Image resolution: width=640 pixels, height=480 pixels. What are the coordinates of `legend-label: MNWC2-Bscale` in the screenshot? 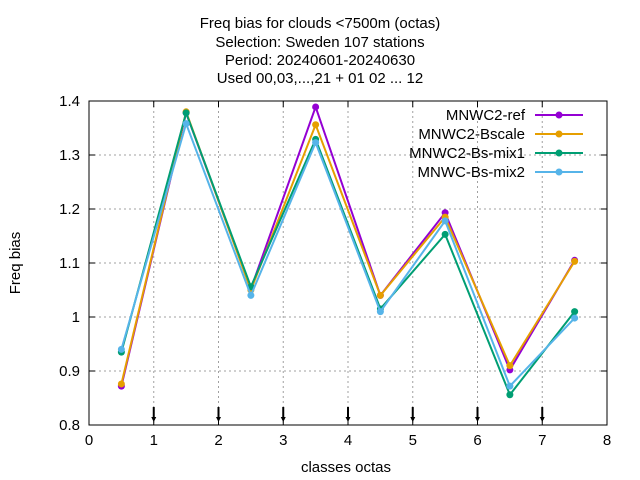 It's located at (471, 134).